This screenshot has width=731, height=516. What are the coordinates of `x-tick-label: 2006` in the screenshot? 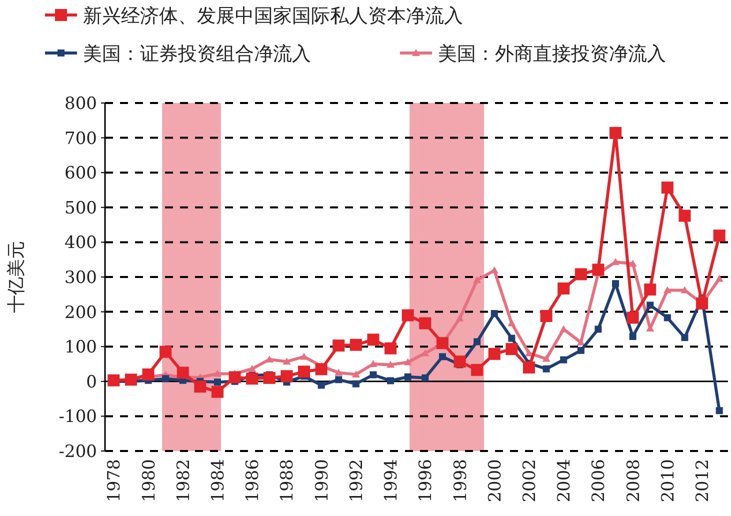 It's located at (599, 480).